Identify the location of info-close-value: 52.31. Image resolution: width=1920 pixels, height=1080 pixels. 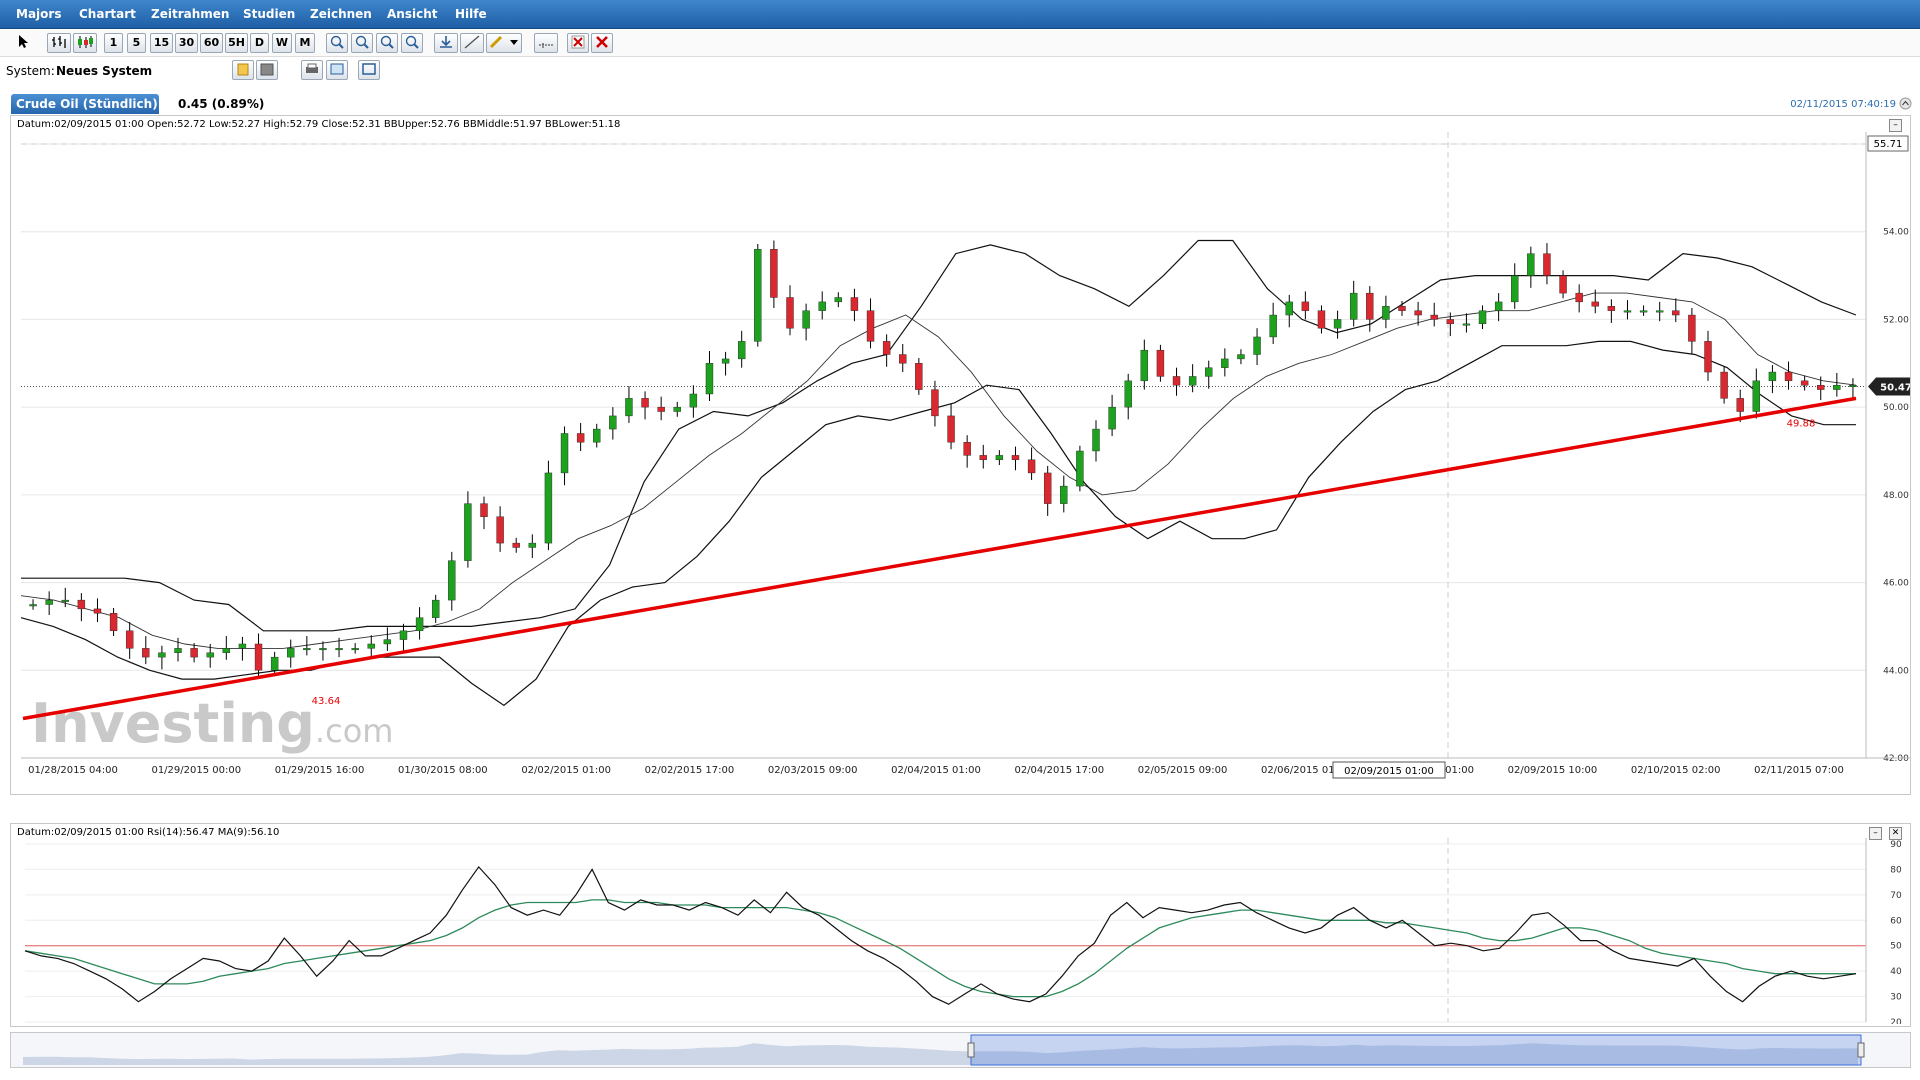
(366, 124).